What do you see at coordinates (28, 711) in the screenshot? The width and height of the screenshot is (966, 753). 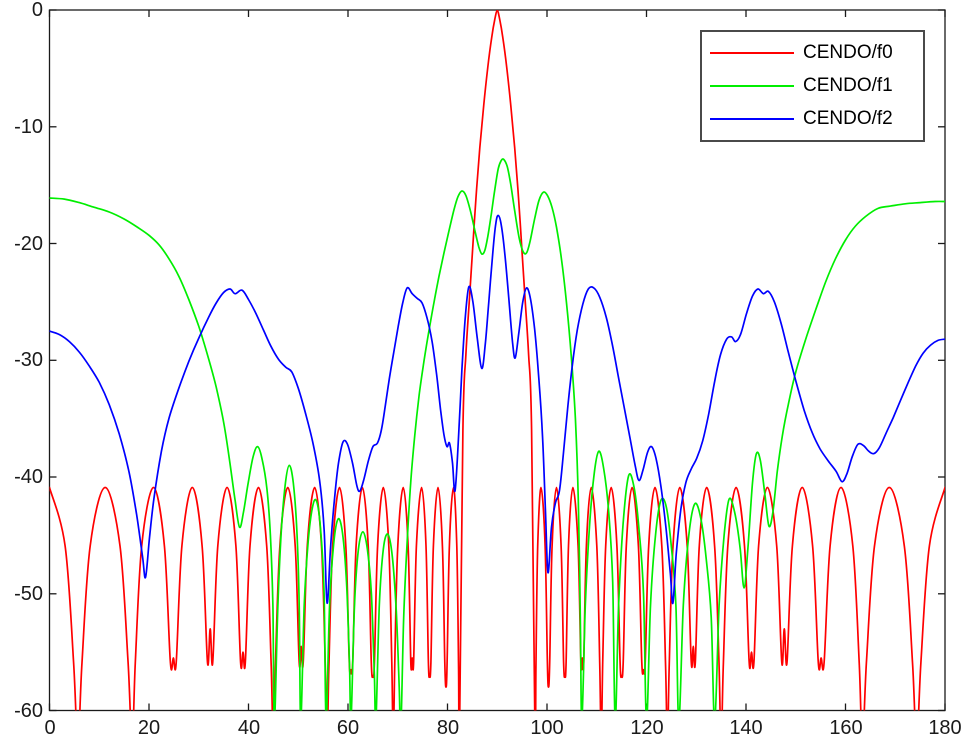 I see `y-tick-label: -60` at bounding box center [28, 711].